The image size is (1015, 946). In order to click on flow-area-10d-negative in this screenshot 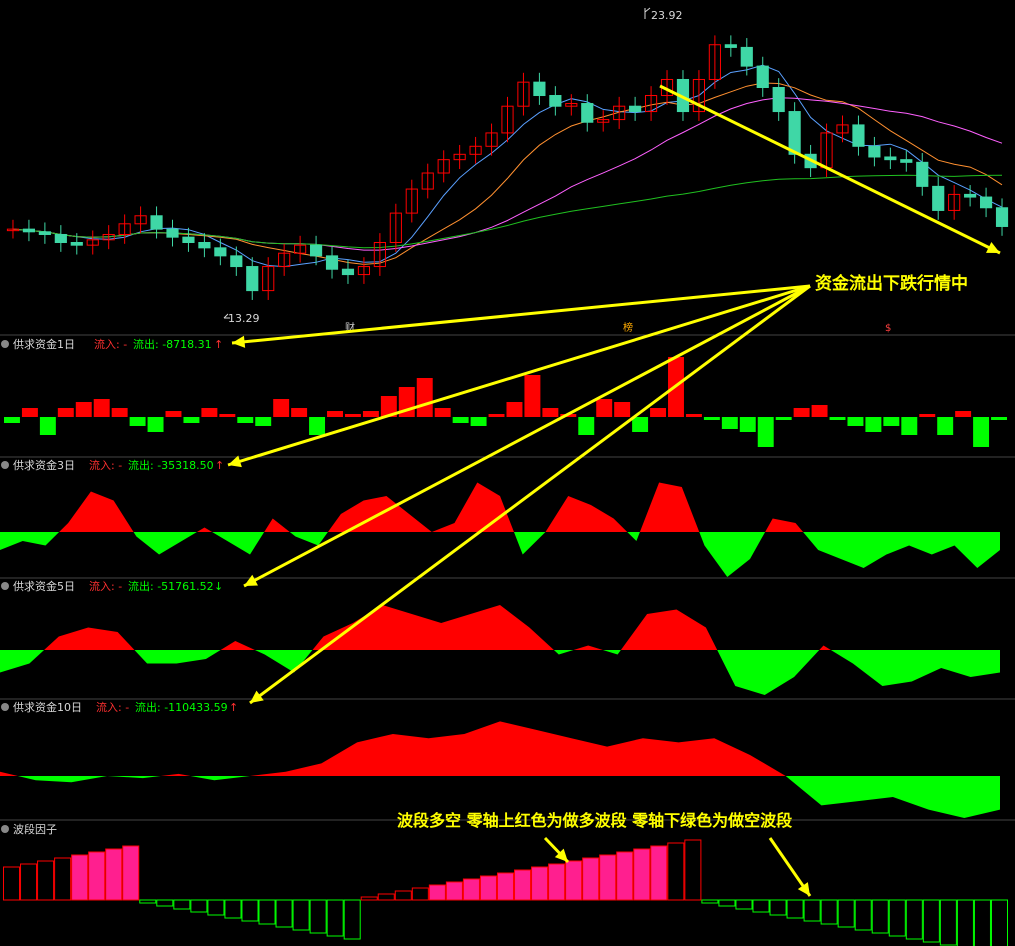, I will do `click(500, 797)`.